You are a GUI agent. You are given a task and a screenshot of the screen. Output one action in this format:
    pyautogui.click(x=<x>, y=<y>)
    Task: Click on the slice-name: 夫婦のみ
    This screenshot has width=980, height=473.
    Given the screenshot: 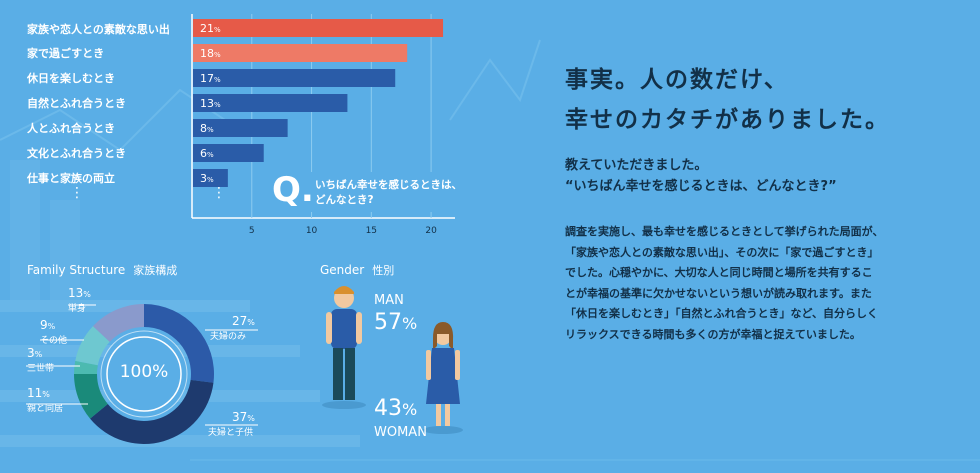 What is the action you would take?
    pyautogui.click(x=228, y=337)
    